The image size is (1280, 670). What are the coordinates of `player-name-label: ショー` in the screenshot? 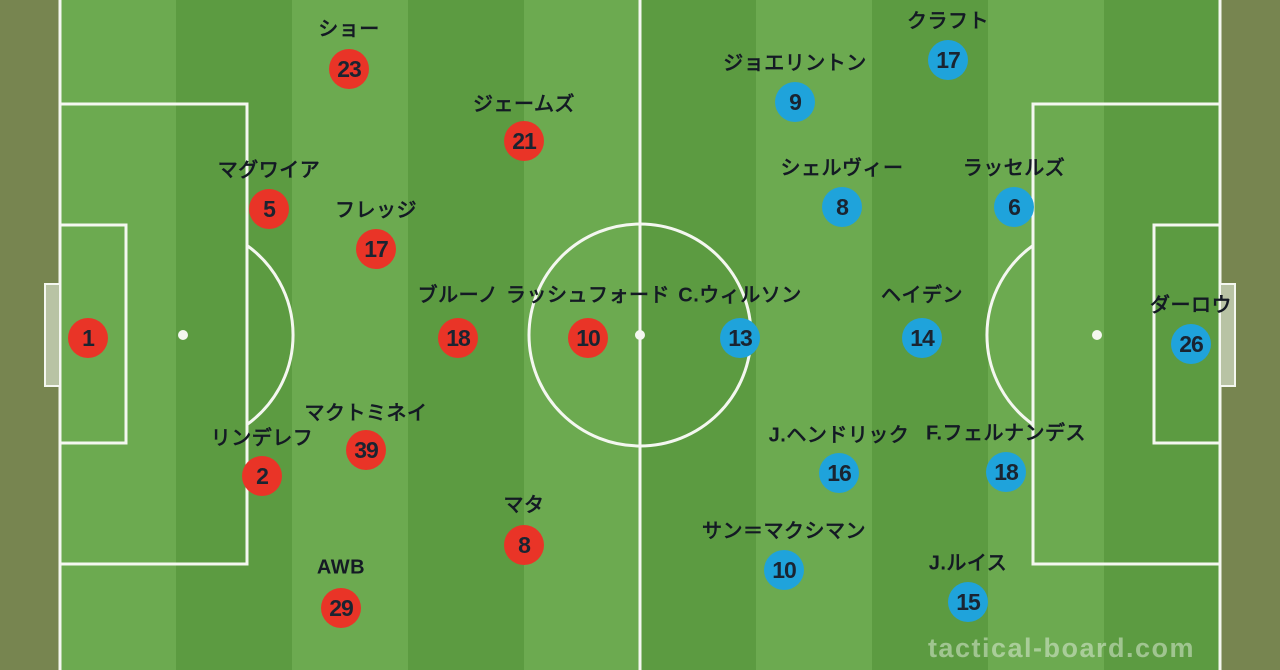 It's located at (349, 29).